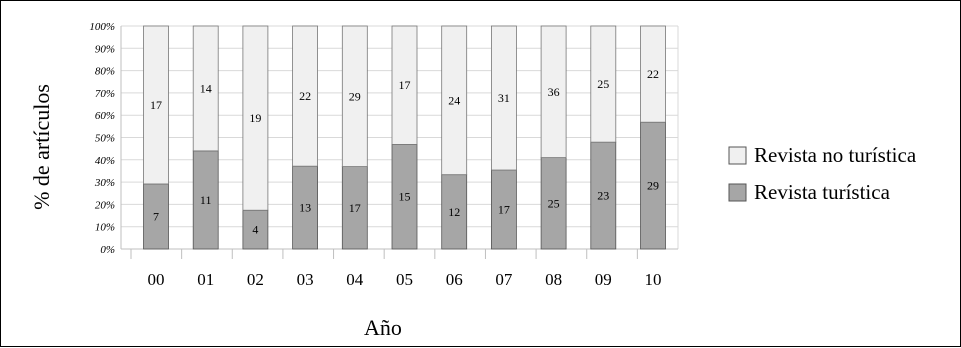 The width and height of the screenshot is (961, 348). I want to click on data-label-revista-turistica: 4, so click(255, 230).